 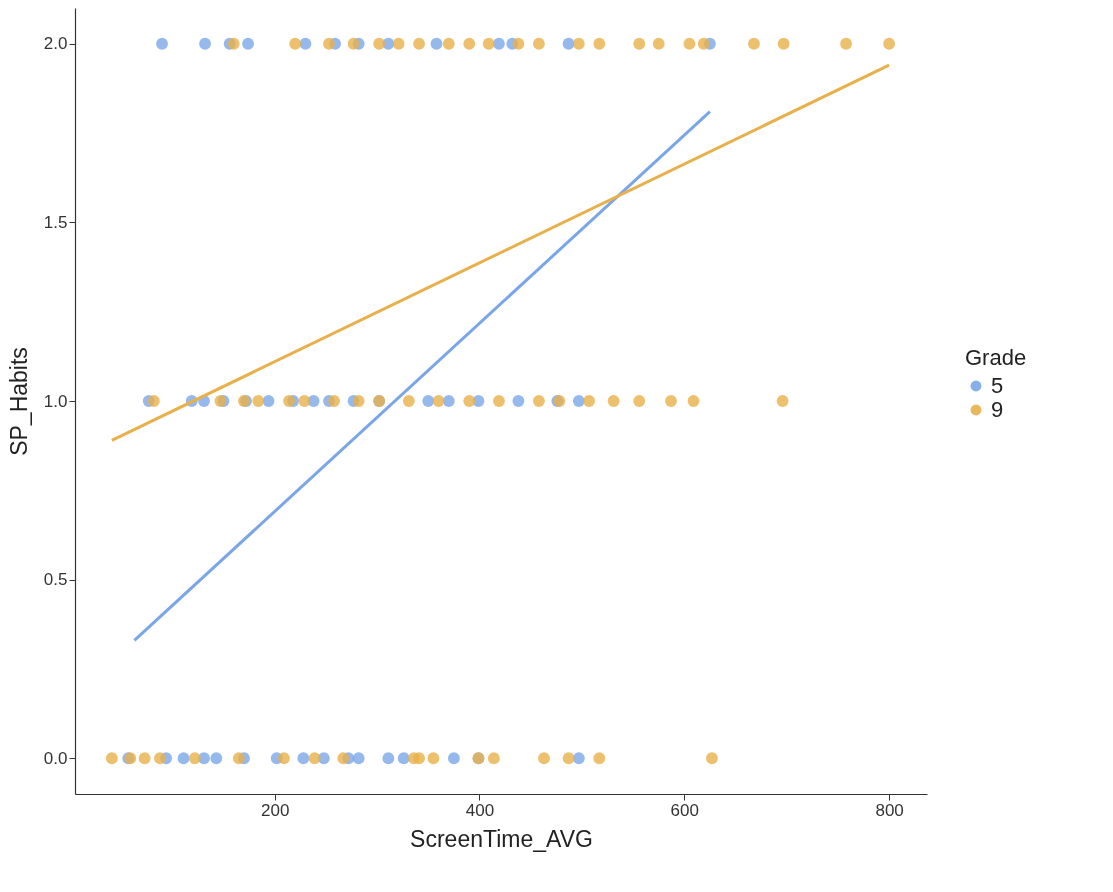 I want to click on legend-label: 9, so click(x=997, y=409).